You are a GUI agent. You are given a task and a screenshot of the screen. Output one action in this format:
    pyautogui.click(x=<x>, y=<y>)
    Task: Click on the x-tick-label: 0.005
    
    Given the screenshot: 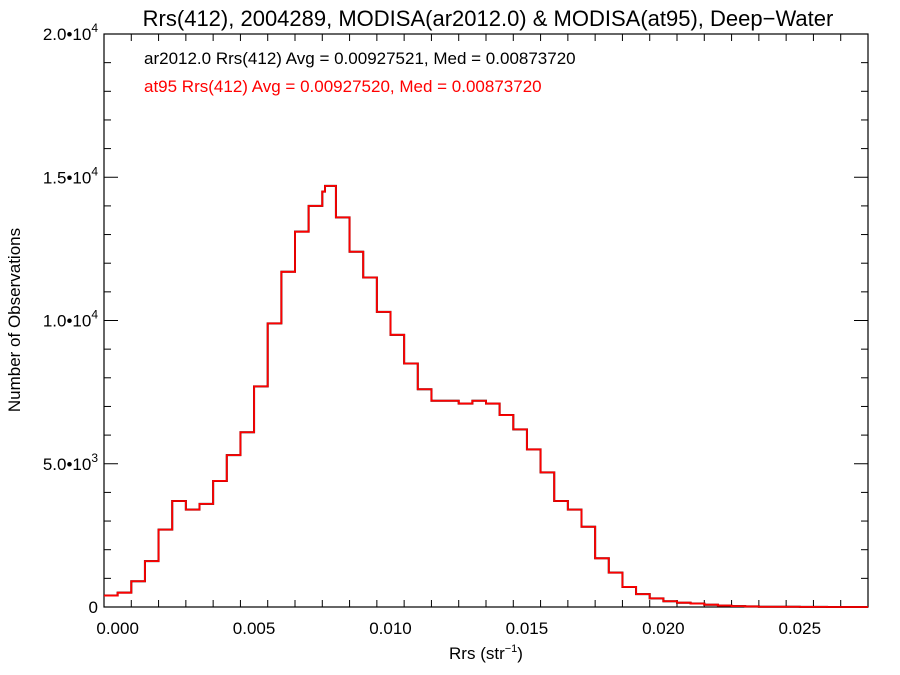 What is the action you would take?
    pyautogui.click(x=254, y=628)
    